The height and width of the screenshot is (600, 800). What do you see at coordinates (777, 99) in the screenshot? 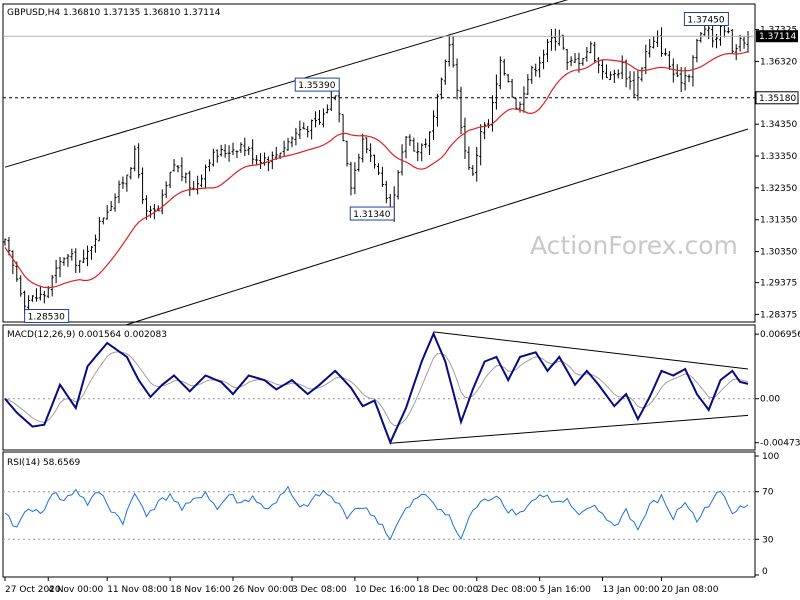
I see `level-price-label: 1.35180` at bounding box center [777, 99].